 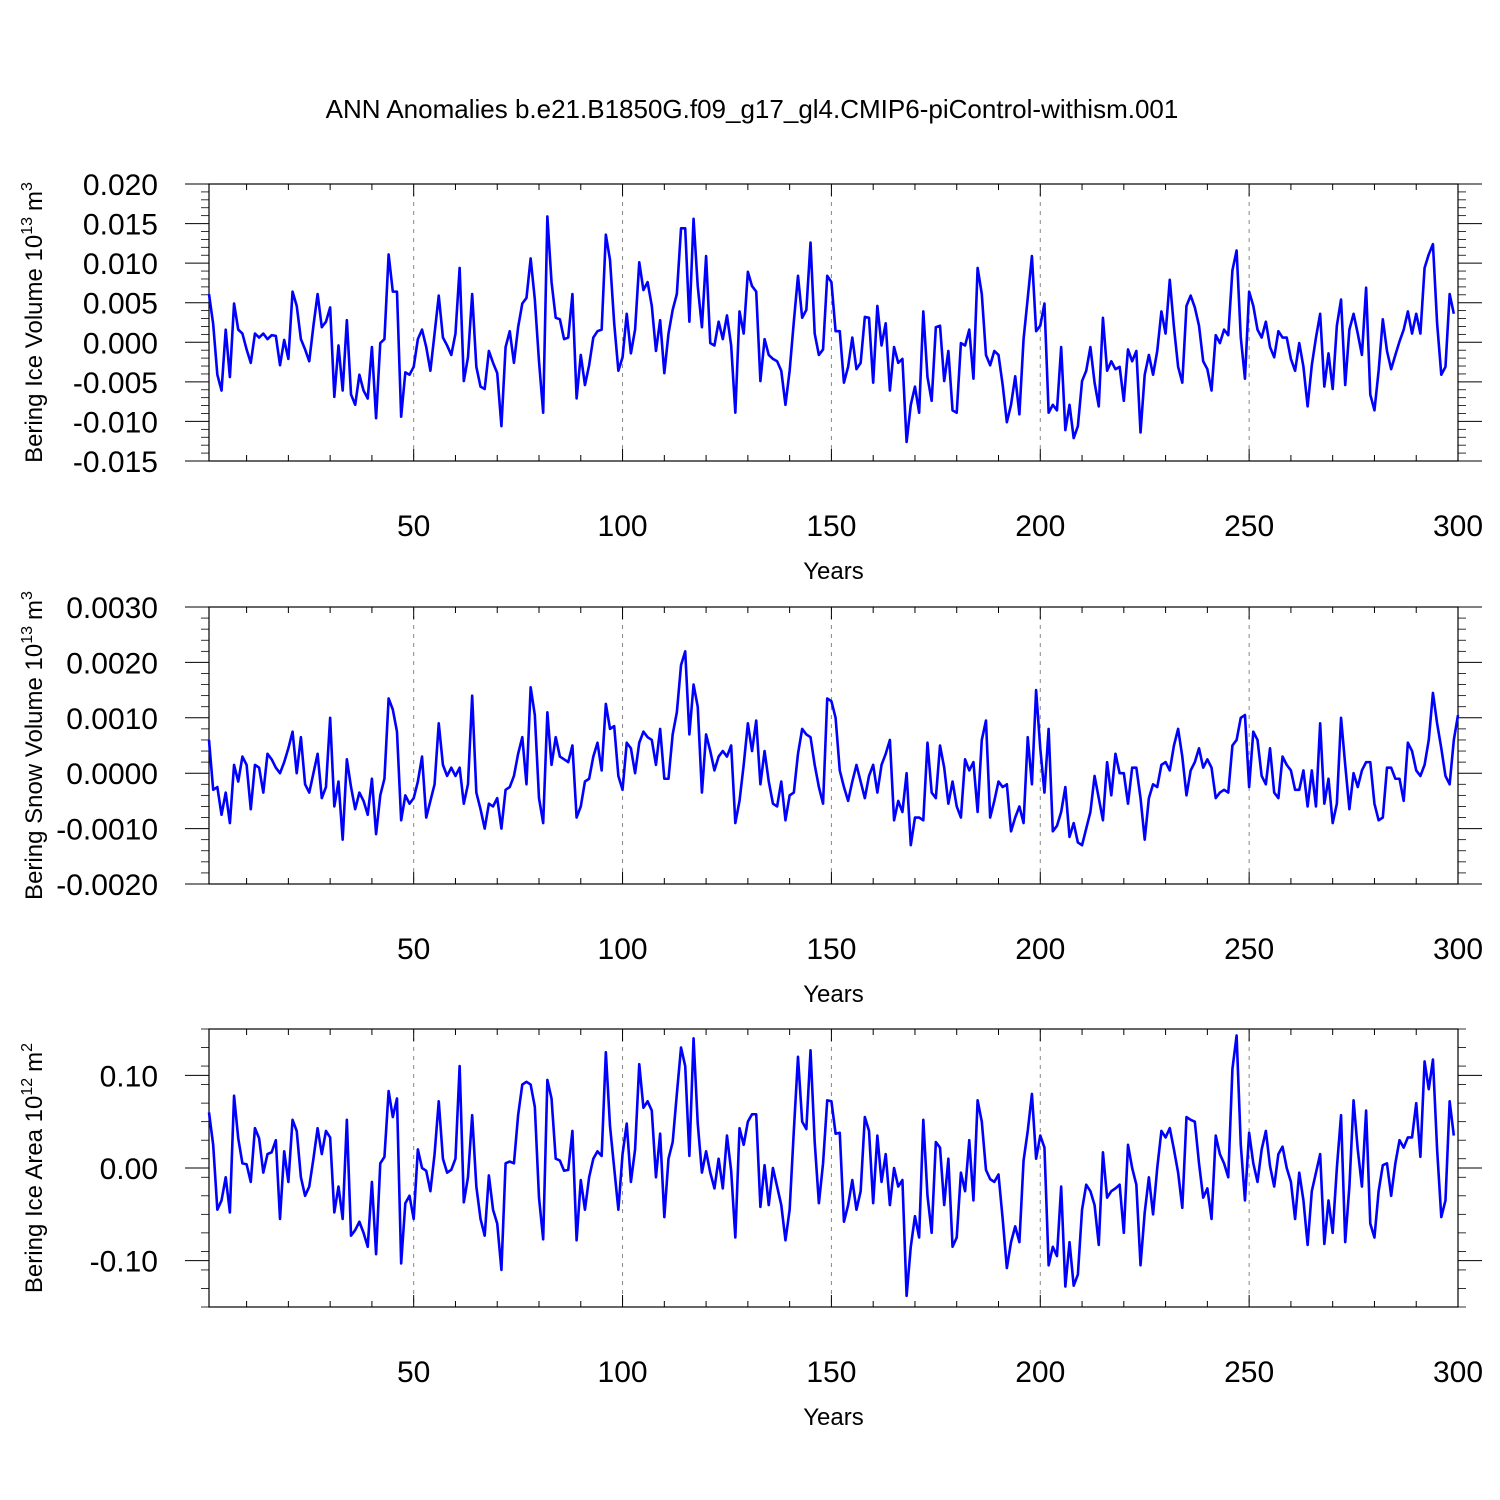 What do you see at coordinates (112, 719) in the screenshot?
I see `y-tick-label: 0.0010` at bounding box center [112, 719].